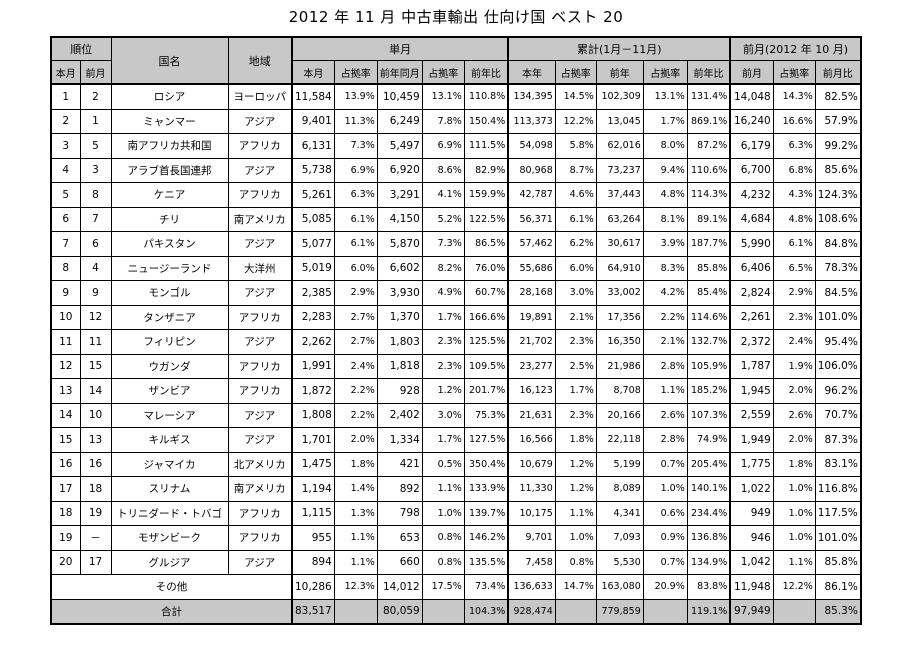 The height and width of the screenshot is (652, 912). I want to click on cell-m-yoy: 146.2%, so click(486, 538).